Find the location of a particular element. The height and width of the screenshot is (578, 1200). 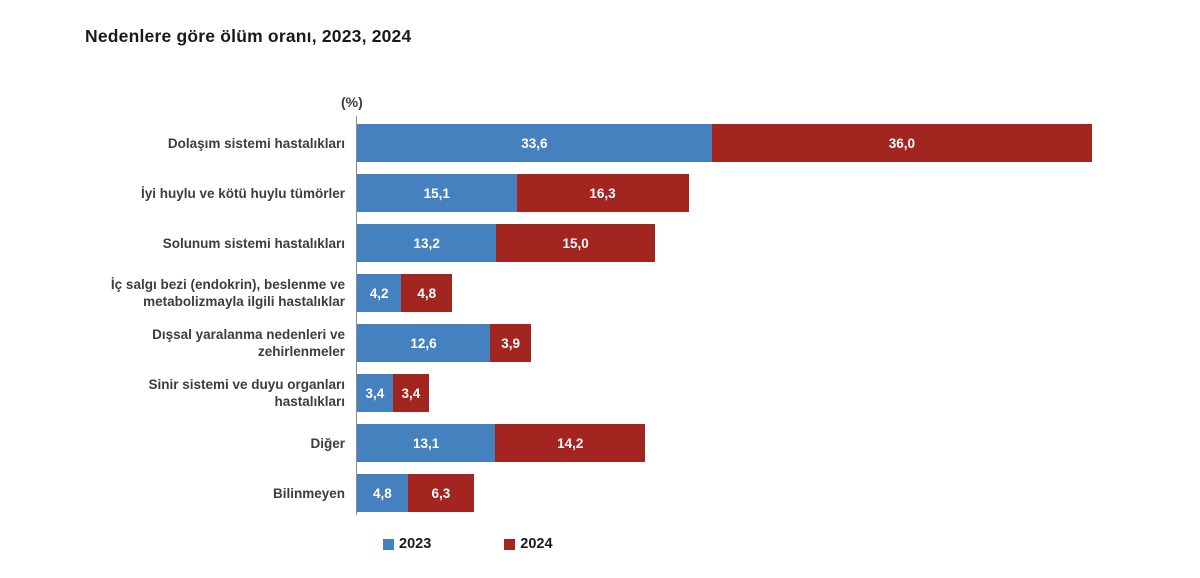

bar-segment-2024: 16,3 is located at coordinates (602, 193).